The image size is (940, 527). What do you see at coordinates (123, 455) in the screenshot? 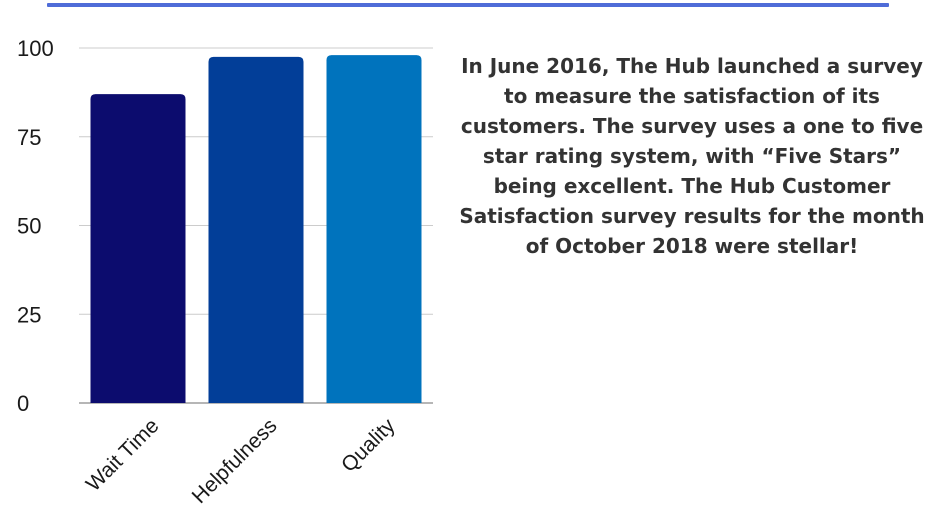
I see `x-tick-label: Wait Time` at bounding box center [123, 455].